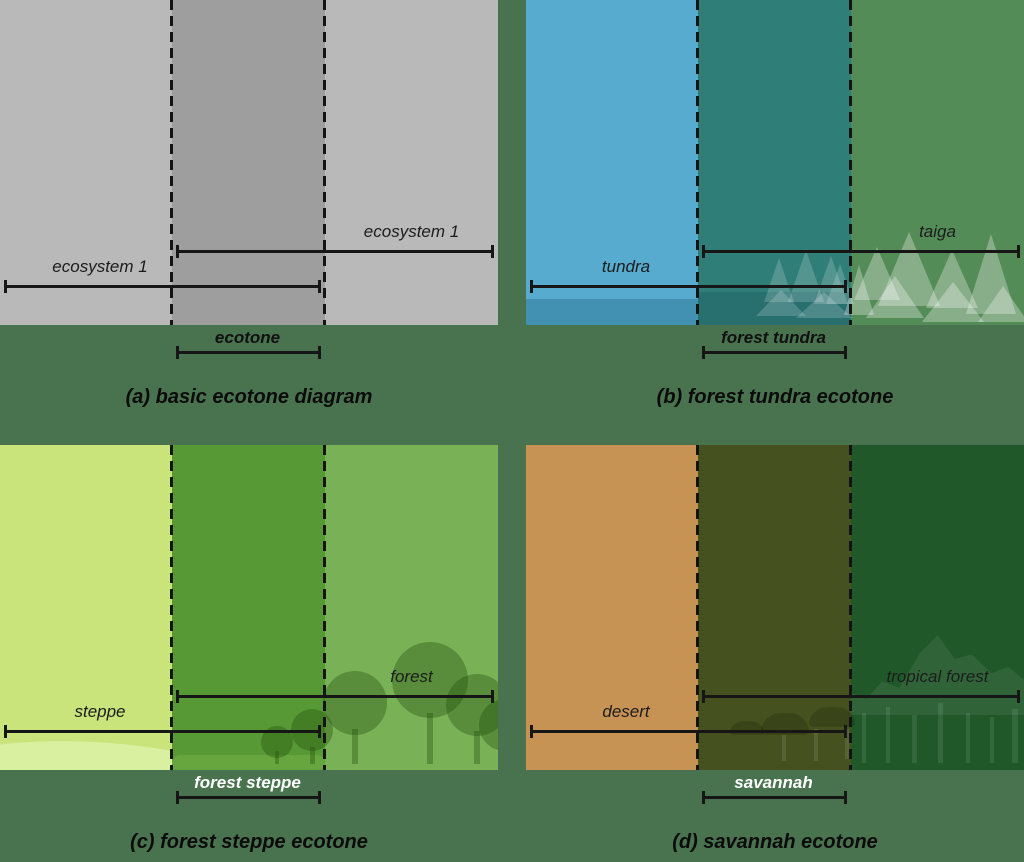 The width and height of the screenshot is (1024, 862). I want to click on forest-steppe-ground-strip, so click(248, 762).